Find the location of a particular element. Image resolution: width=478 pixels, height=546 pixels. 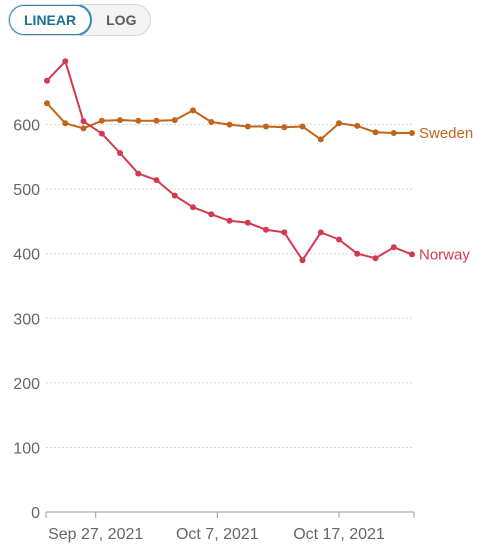

y-tick-label-400: 400 is located at coordinates (26, 255).